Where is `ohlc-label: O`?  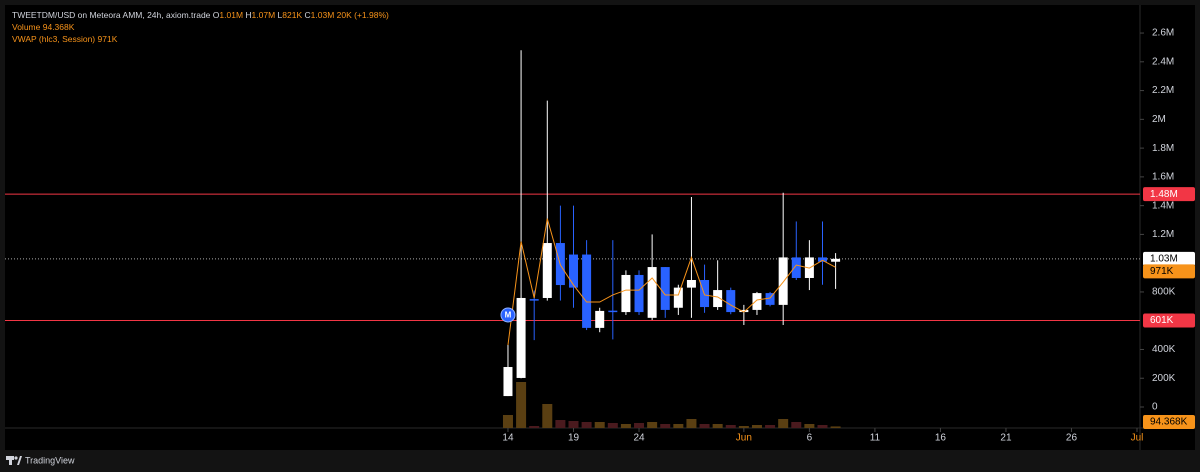 ohlc-label: O is located at coordinates (216, 15).